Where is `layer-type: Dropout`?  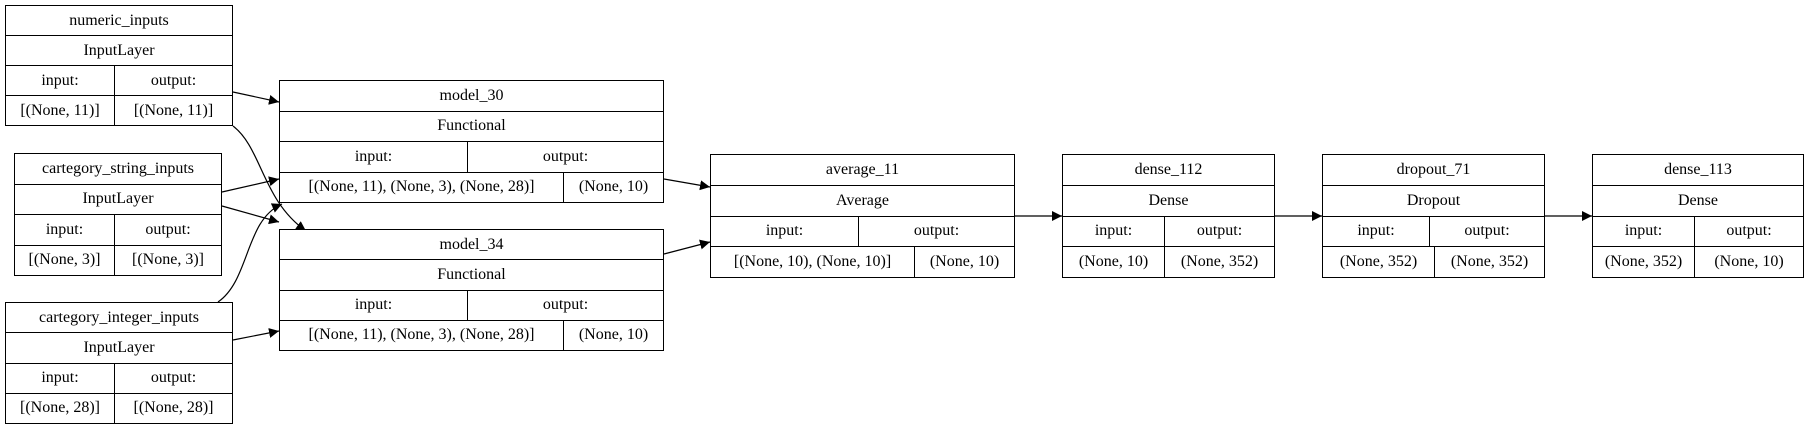
layer-type: Dropout is located at coordinates (1433, 200).